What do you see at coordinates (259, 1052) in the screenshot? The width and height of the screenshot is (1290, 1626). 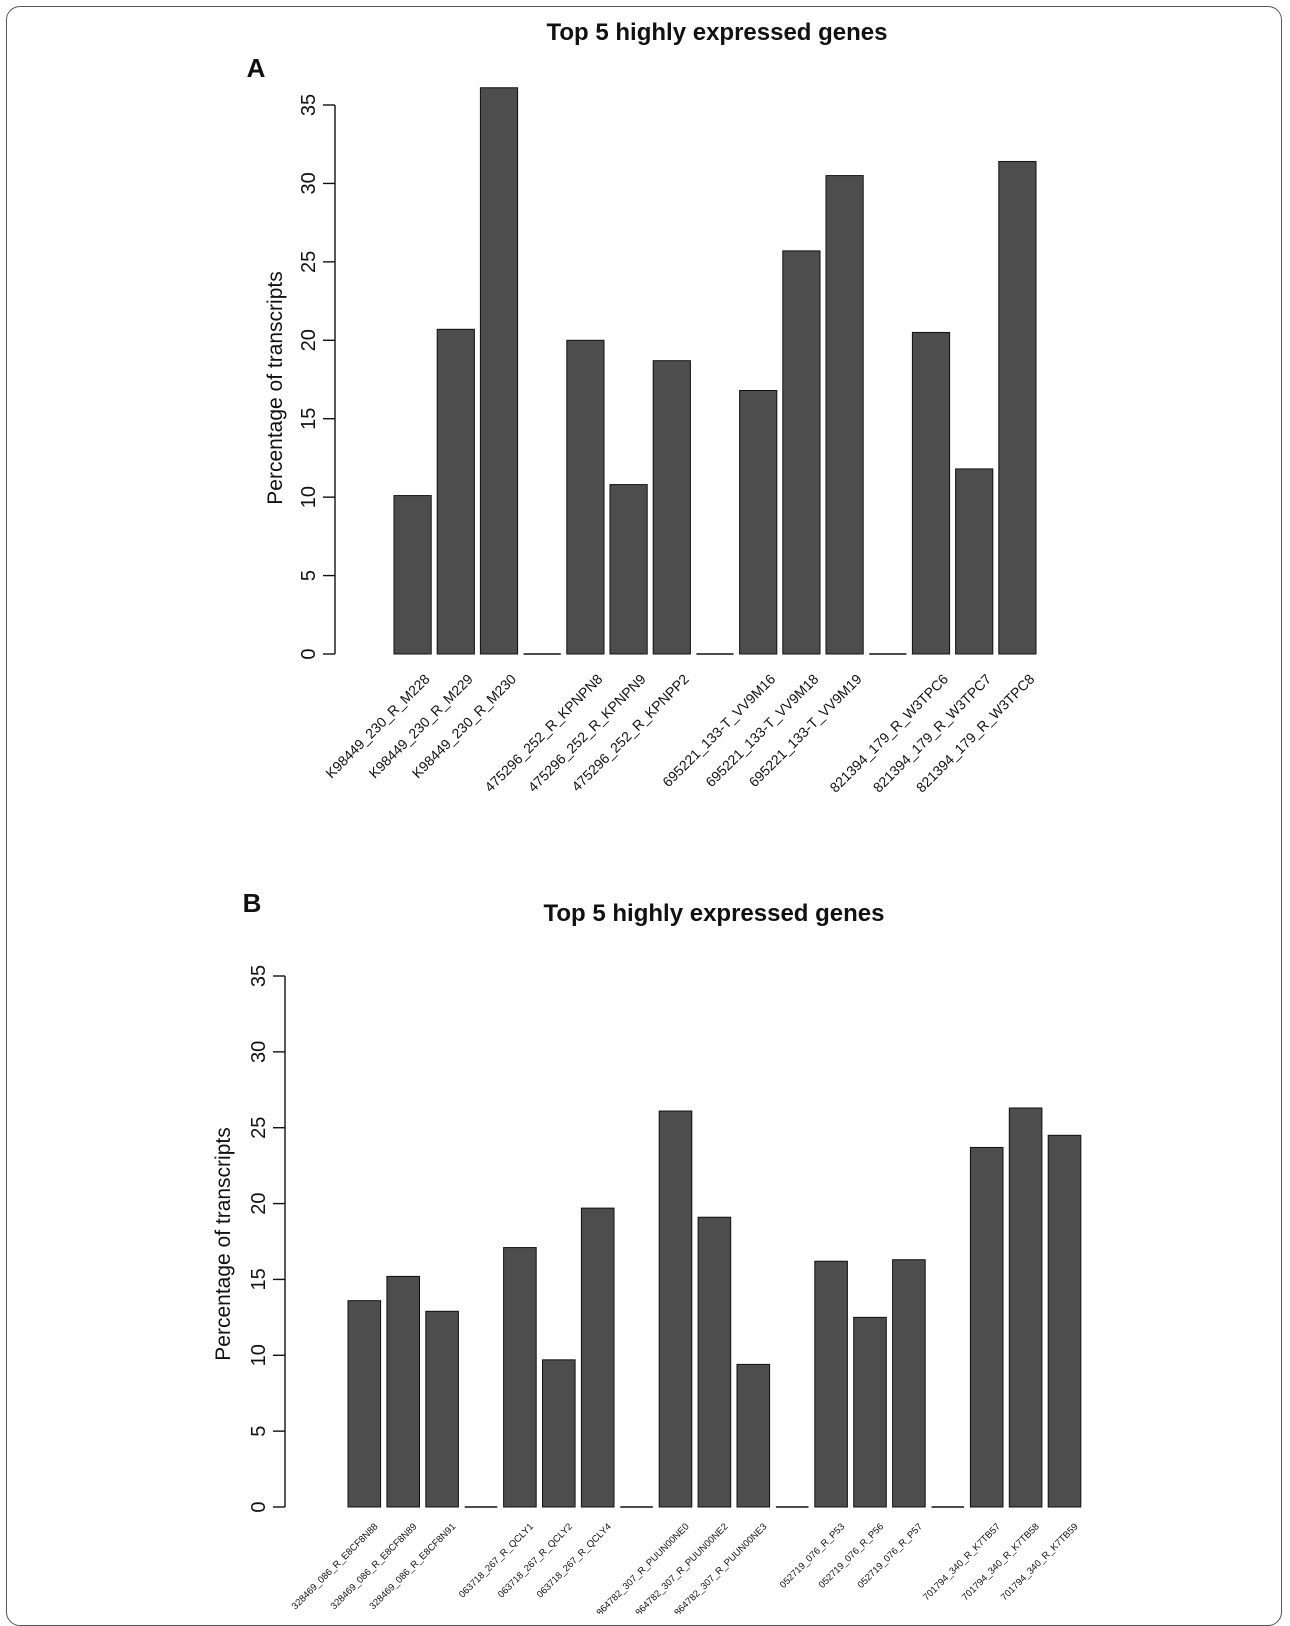 I see `y-tick-label-b: 30` at bounding box center [259, 1052].